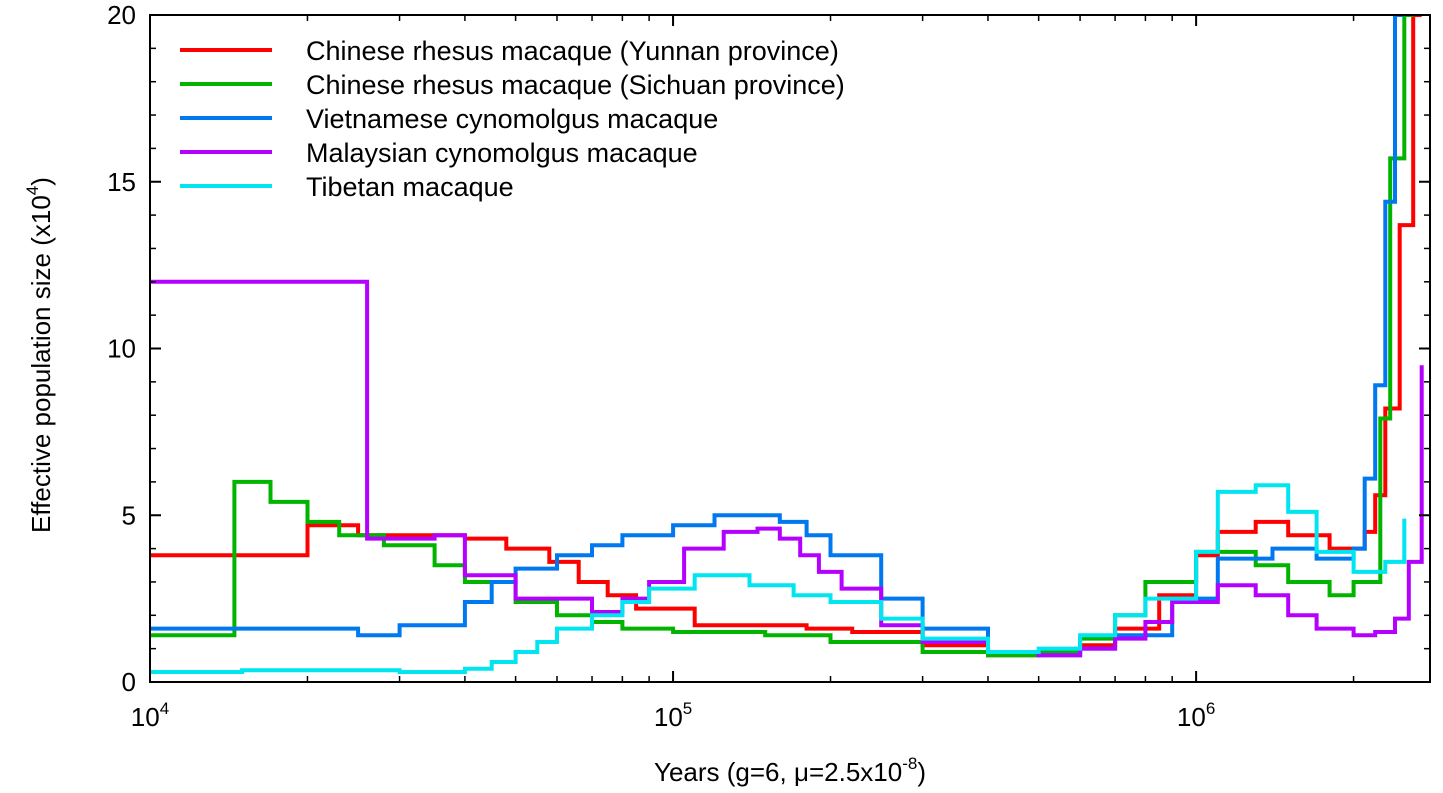 The image size is (1443, 793). Describe the element at coordinates (502, 153) in the screenshot. I see `legend-label: Malaysian cynomolgus macaque` at that location.